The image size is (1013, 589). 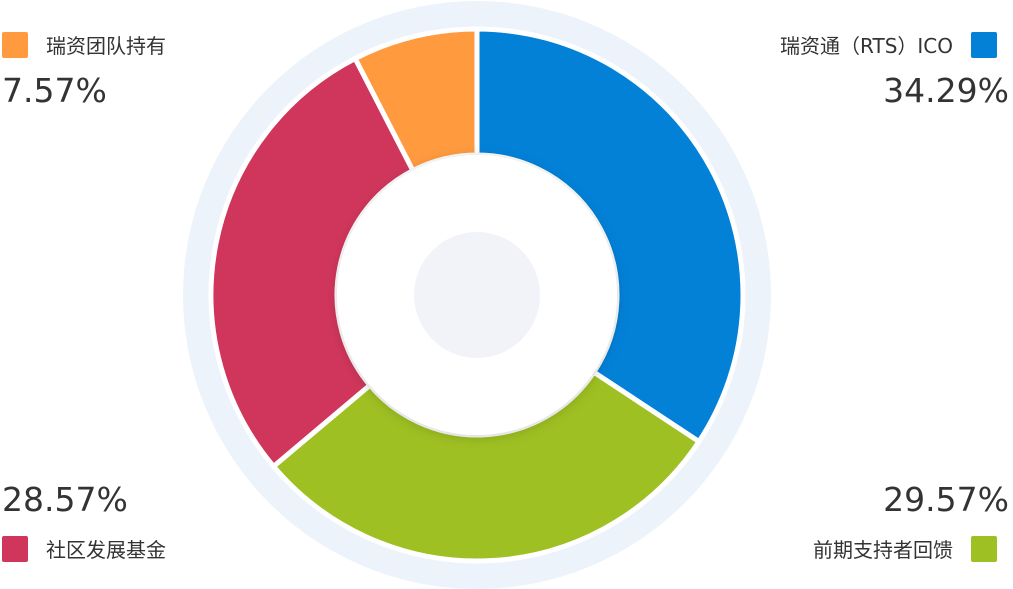 I want to click on legend-item-rts-ico: 瑞资通（RTS）ICO, so click(x=888, y=44).